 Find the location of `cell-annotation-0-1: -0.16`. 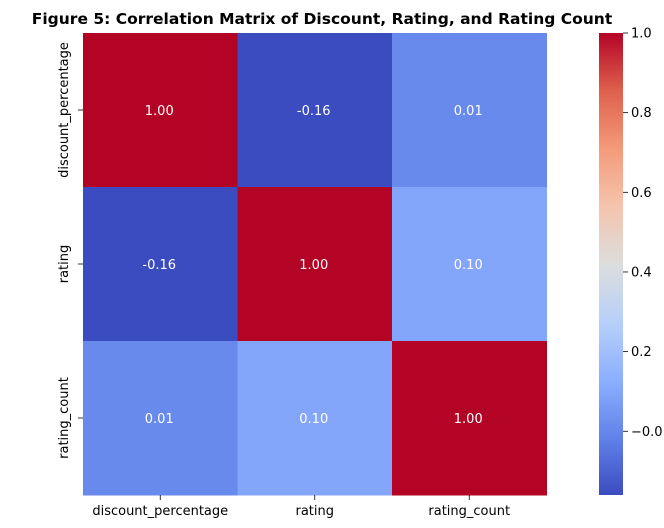

cell-annotation-0-1: -0.16 is located at coordinates (314, 111).